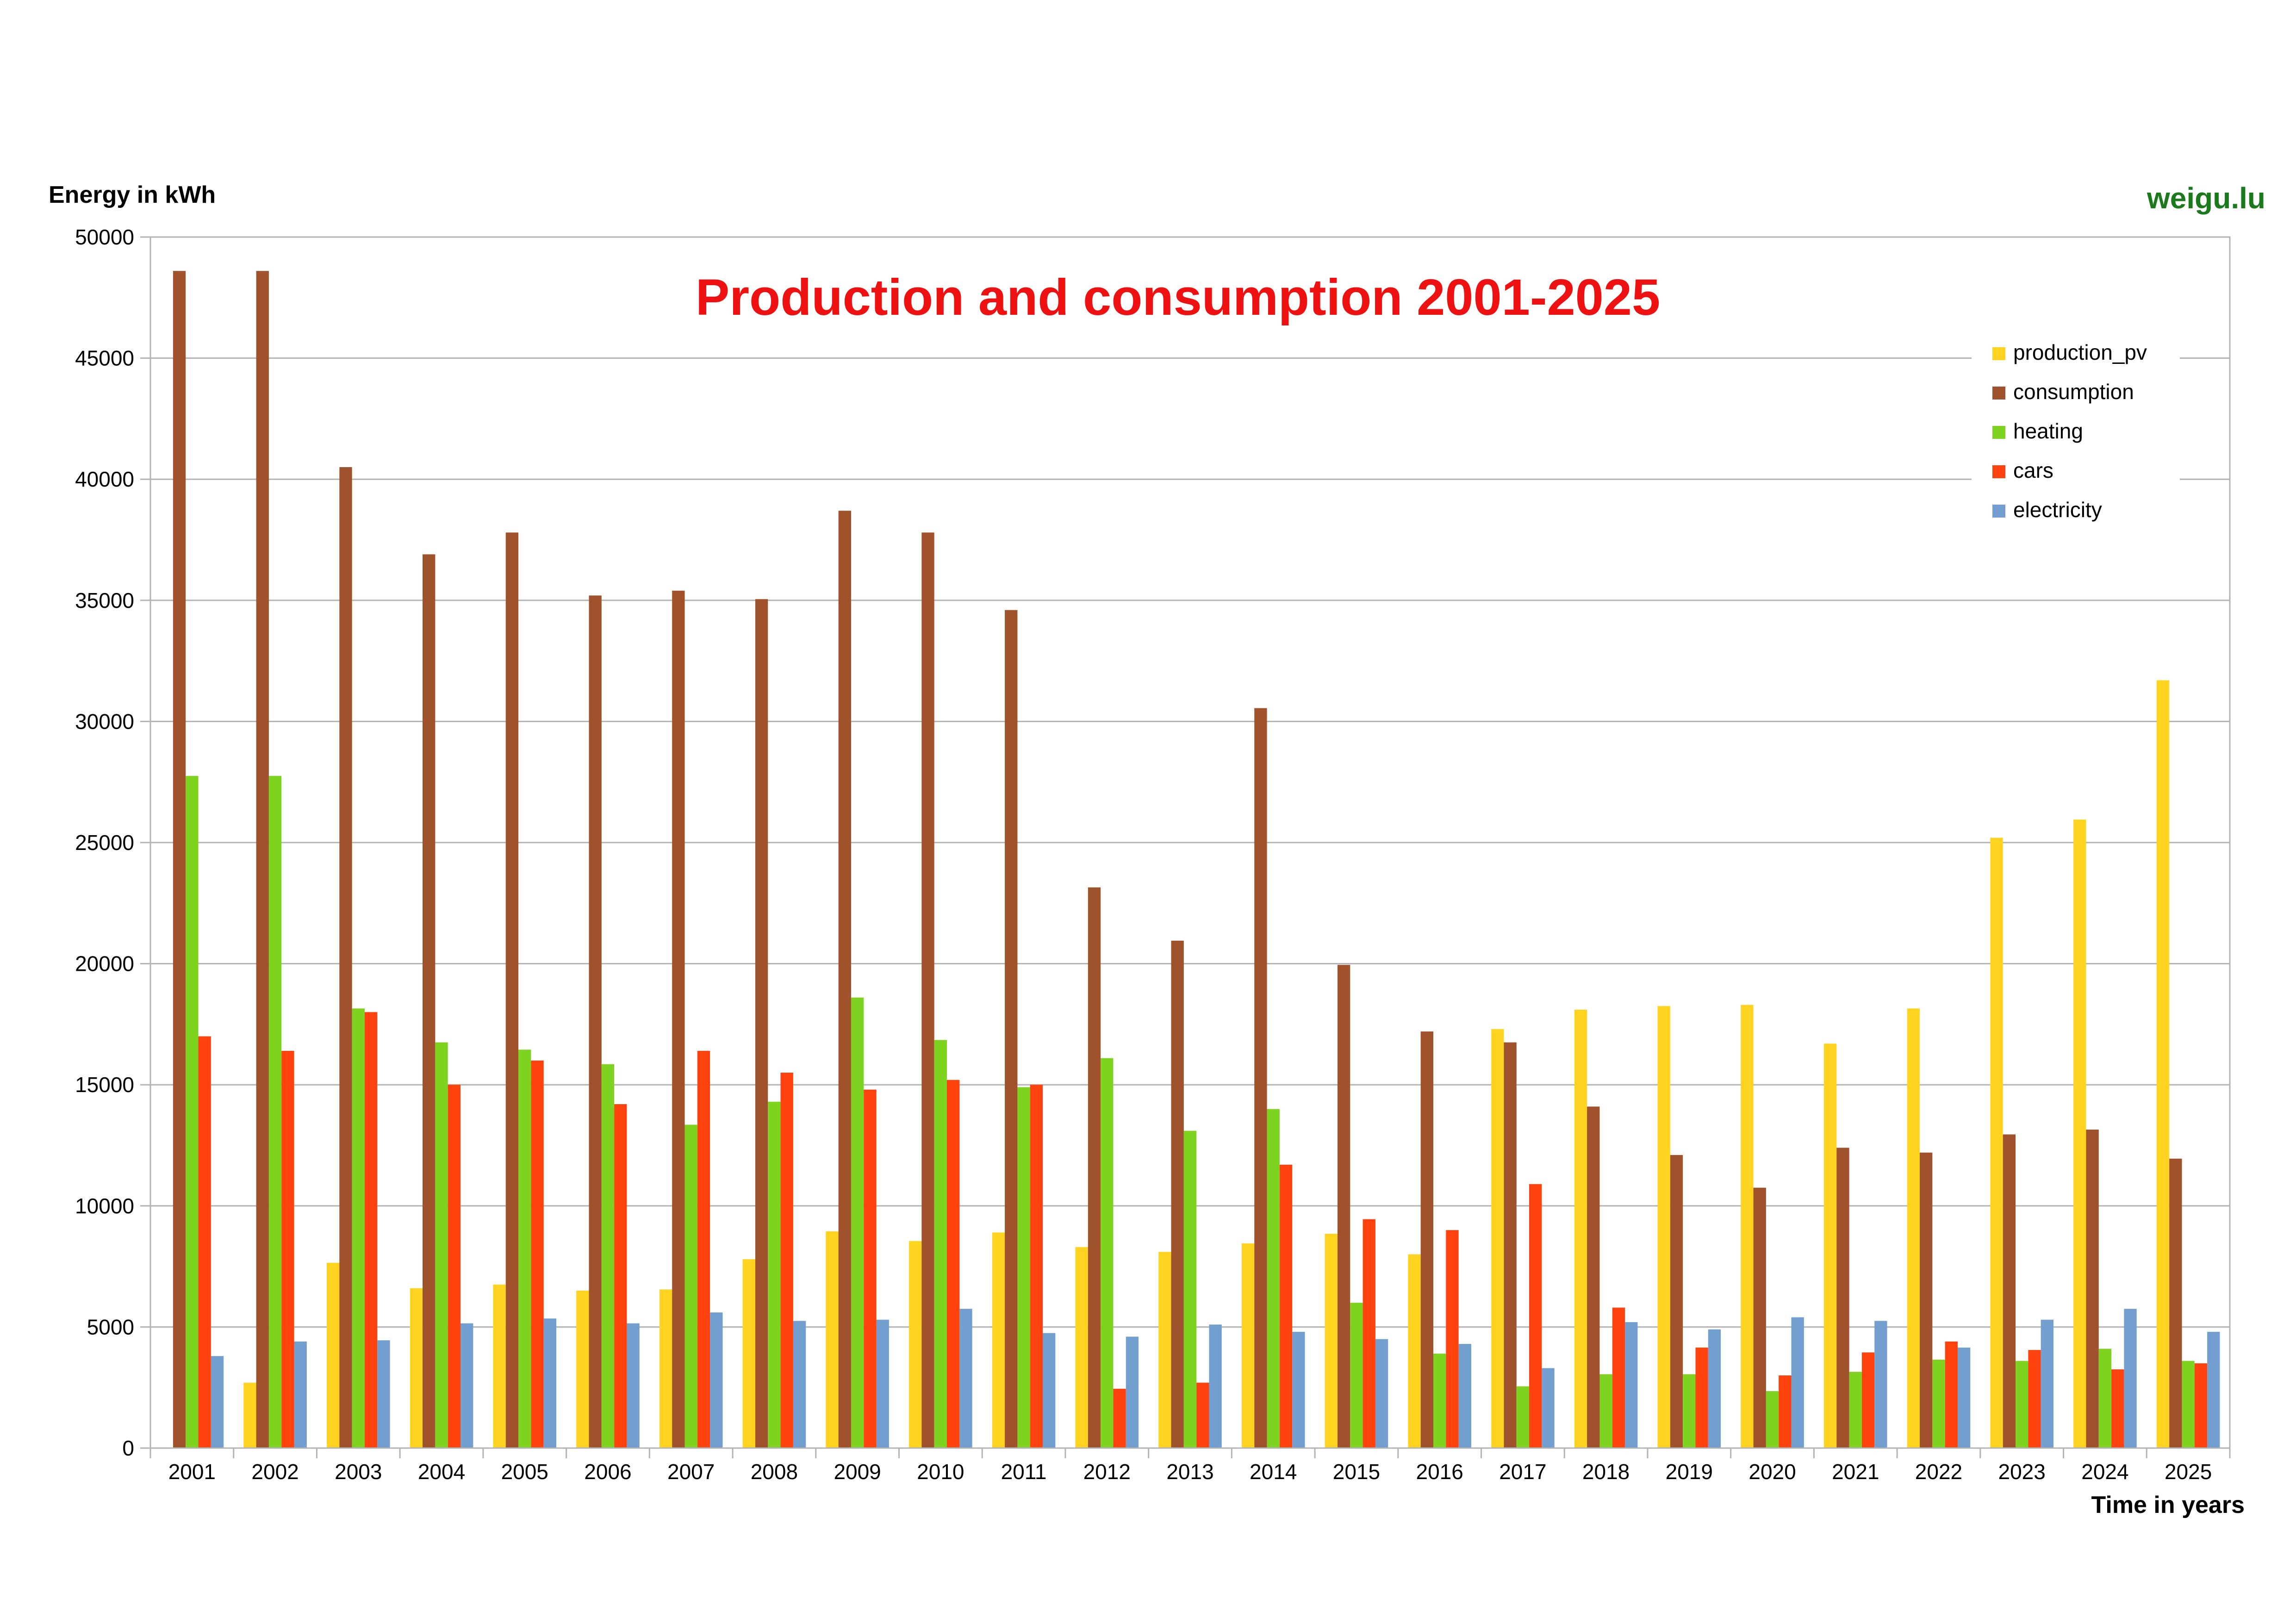 This screenshot has width=2296, height=1624. Describe the element at coordinates (454, 1266) in the screenshot. I see `bar-cars-2004` at that location.